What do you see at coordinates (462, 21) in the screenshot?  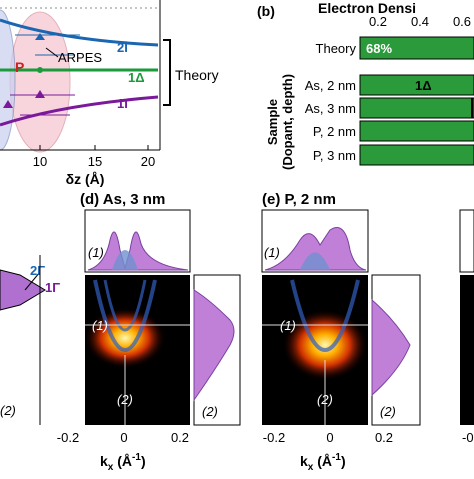 I see `axis-tick-label: 0.6` at bounding box center [462, 21].